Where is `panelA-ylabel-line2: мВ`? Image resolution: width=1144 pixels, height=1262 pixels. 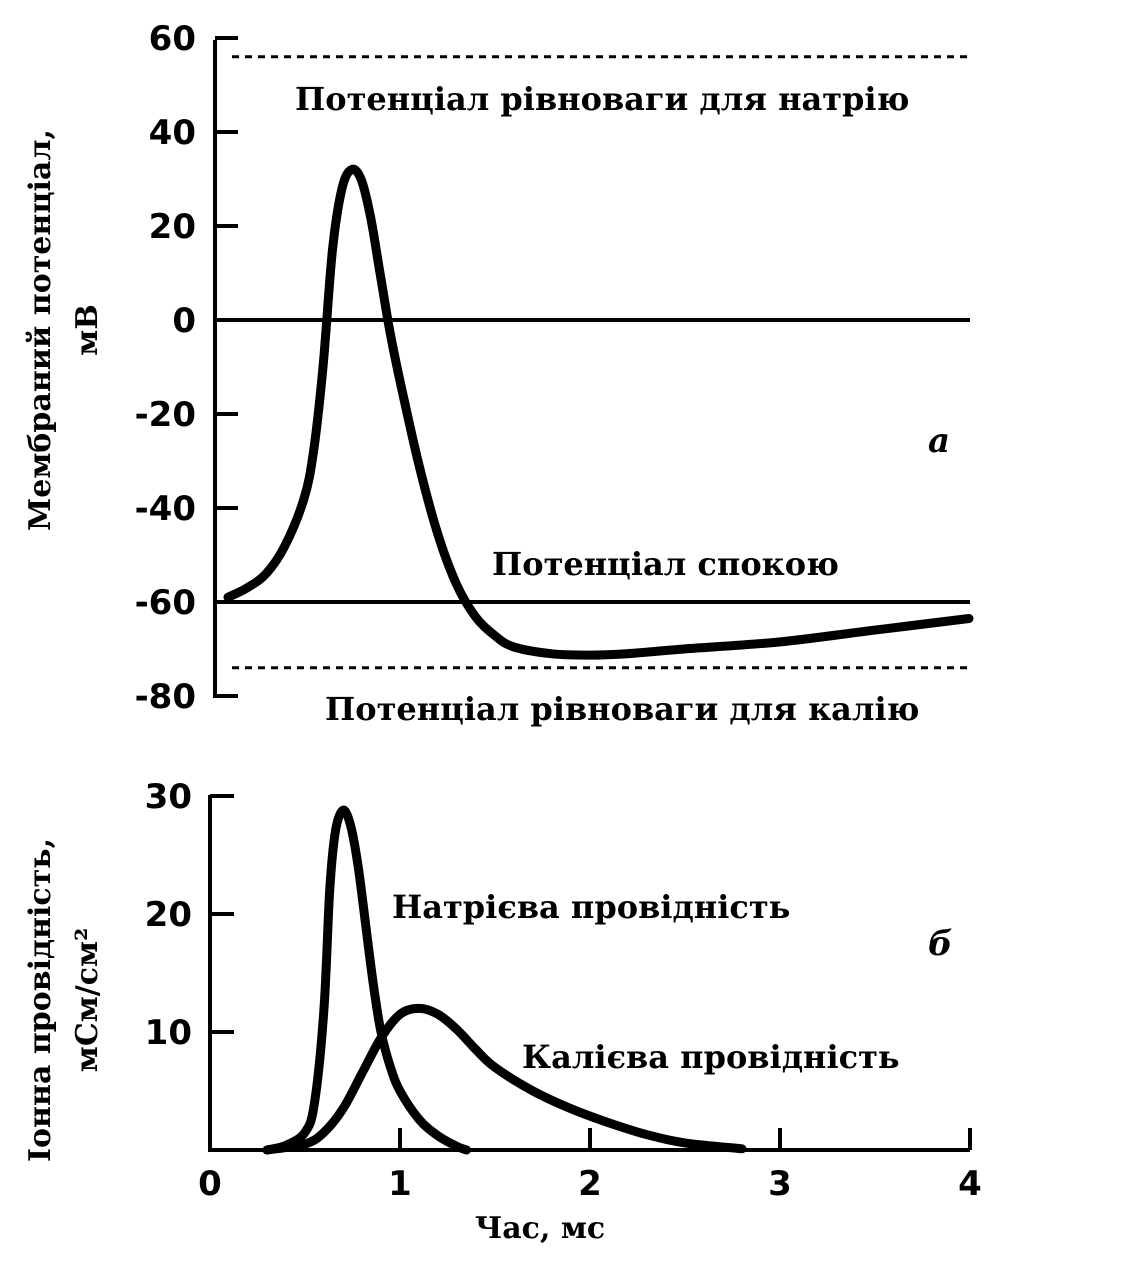 panelA-ylabel-line2: мВ is located at coordinates (87, 329).